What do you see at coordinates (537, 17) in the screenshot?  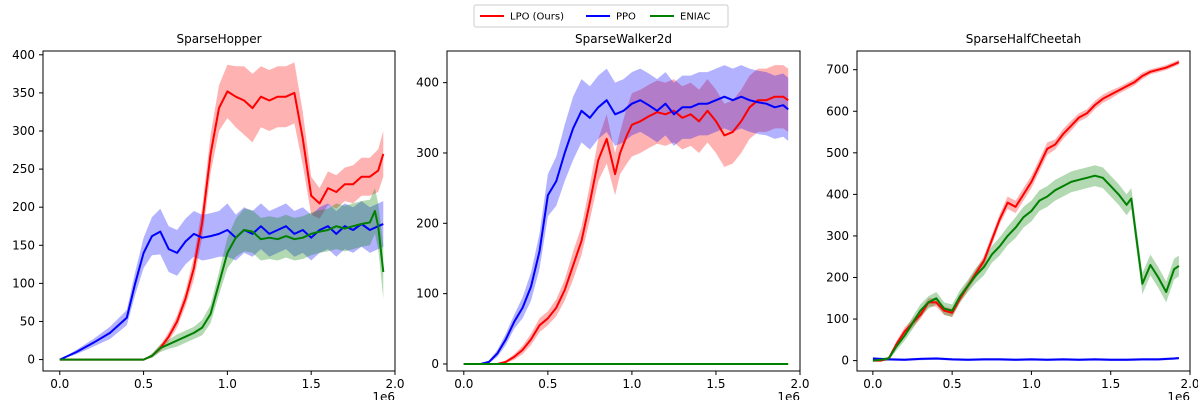 I see `legend-label-0: LPO (Ours)` at bounding box center [537, 17].